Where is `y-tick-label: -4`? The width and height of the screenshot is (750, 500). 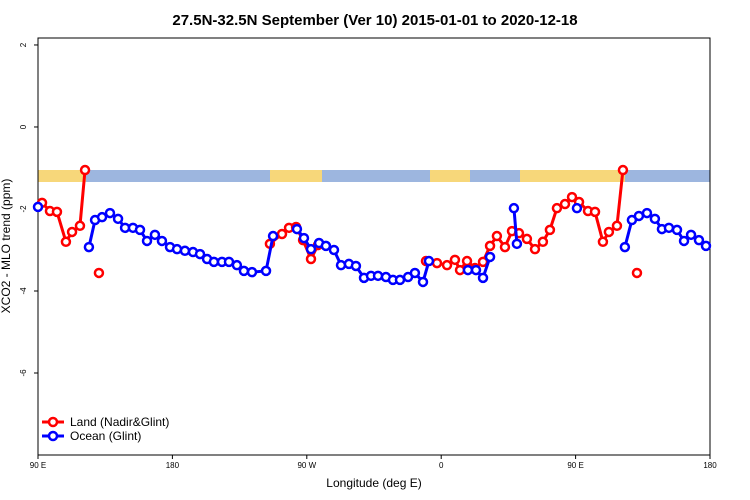
y-tick-label: -4 is located at coordinates (23, 291).